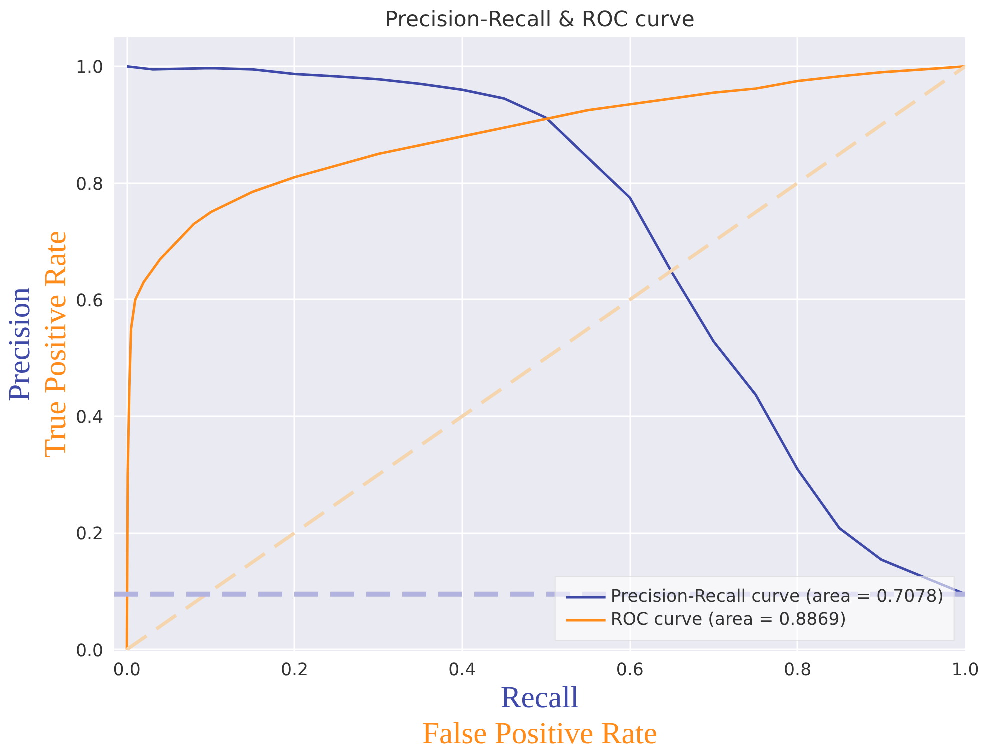 This screenshot has width=987, height=756. What do you see at coordinates (90, 534) in the screenshot?
I see `y-tick-label: 0.2` at bounding box center [90, 534].